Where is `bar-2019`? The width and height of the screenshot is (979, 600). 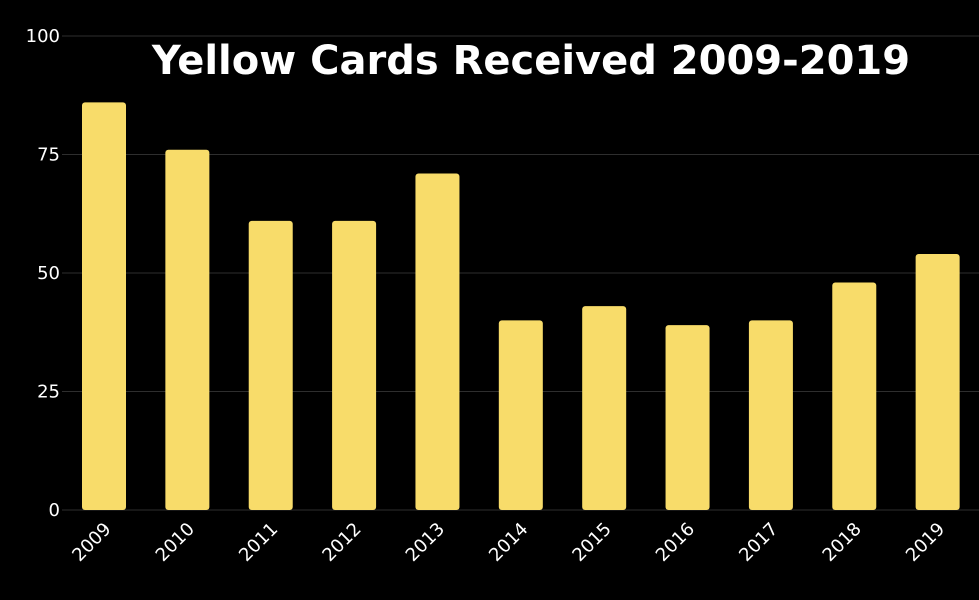
bar-2019 is located at coordinates (937, 382).